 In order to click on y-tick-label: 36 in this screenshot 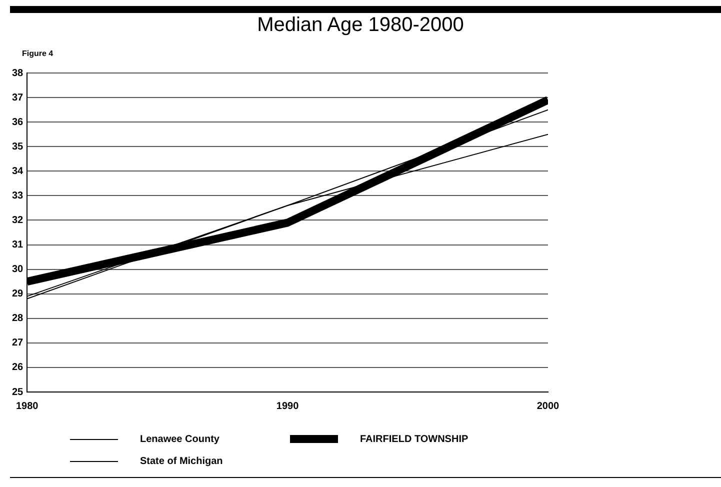, I will do `click(18, 122)`.